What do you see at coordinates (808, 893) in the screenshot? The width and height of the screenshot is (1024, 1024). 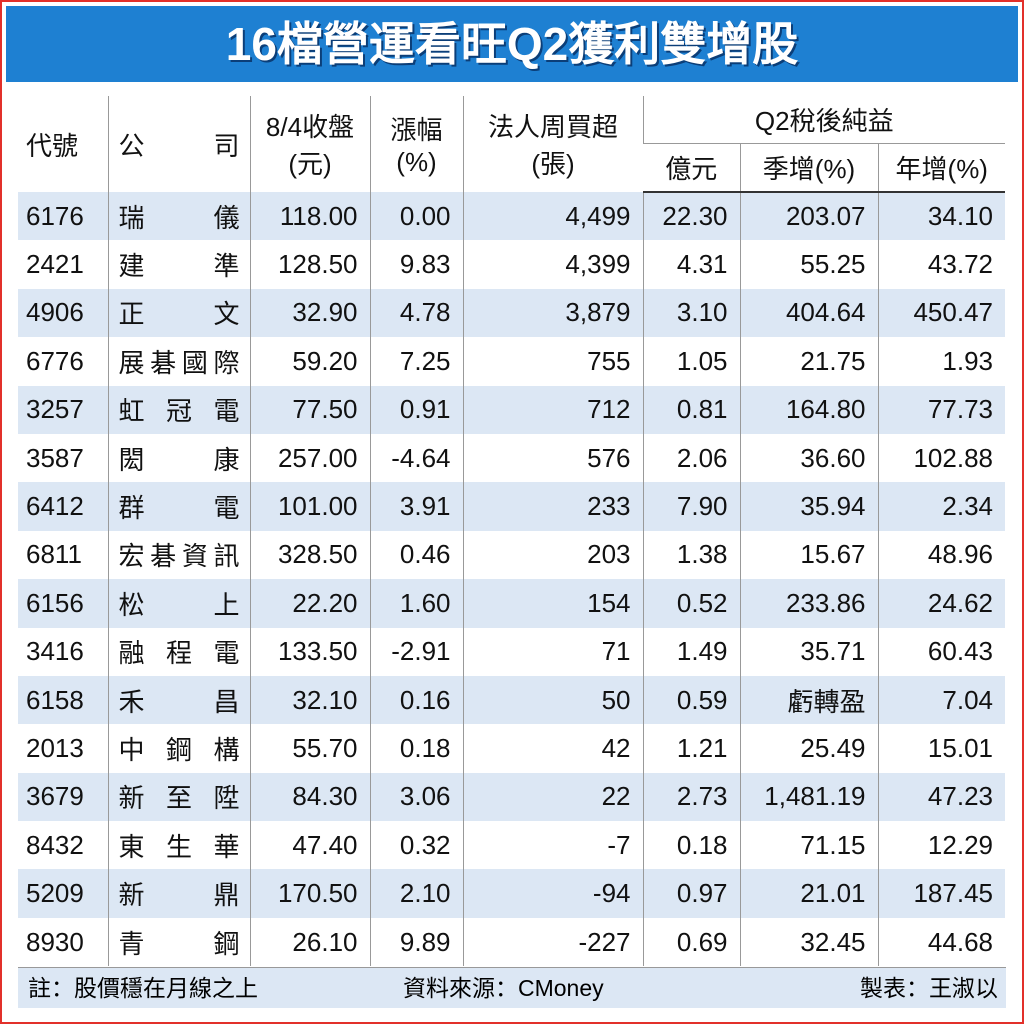 I see `qoq-growth: 21.01` at bounding box center [808, 893].